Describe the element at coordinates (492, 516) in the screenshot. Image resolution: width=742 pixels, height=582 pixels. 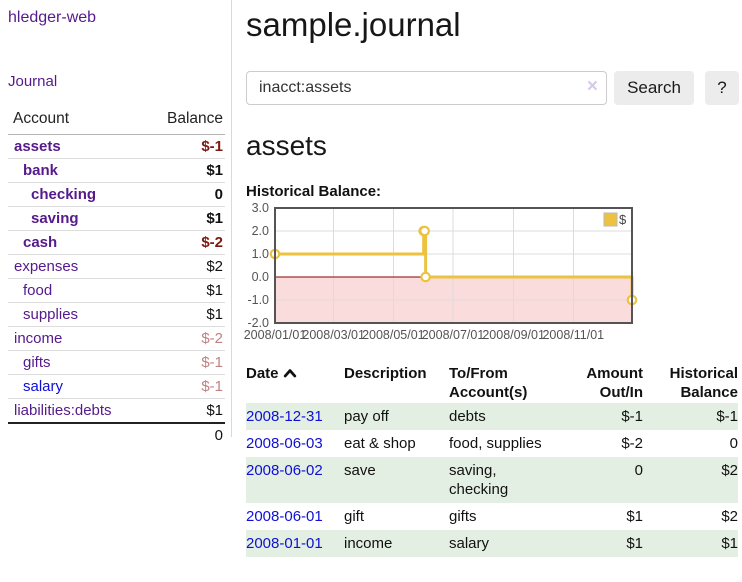
I see `register-row: 2008-06-01 gift gifts $1 $2` at that location.